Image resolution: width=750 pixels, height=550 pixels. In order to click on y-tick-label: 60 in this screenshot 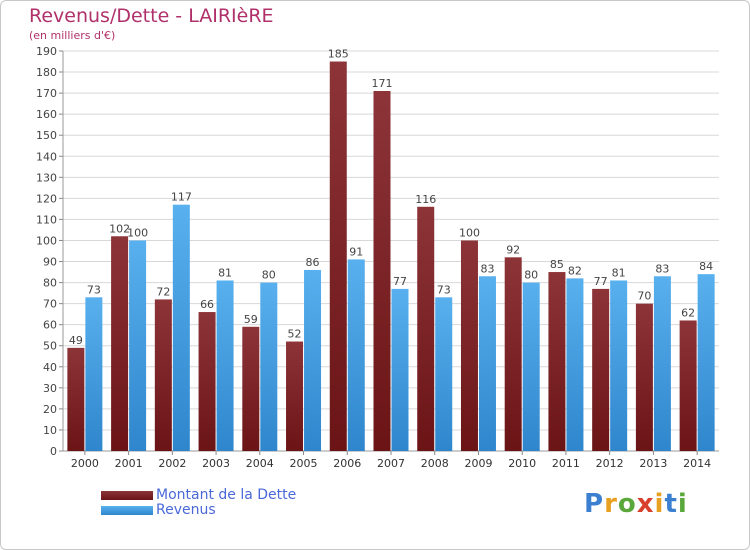, I will do `click(50, 325)`.